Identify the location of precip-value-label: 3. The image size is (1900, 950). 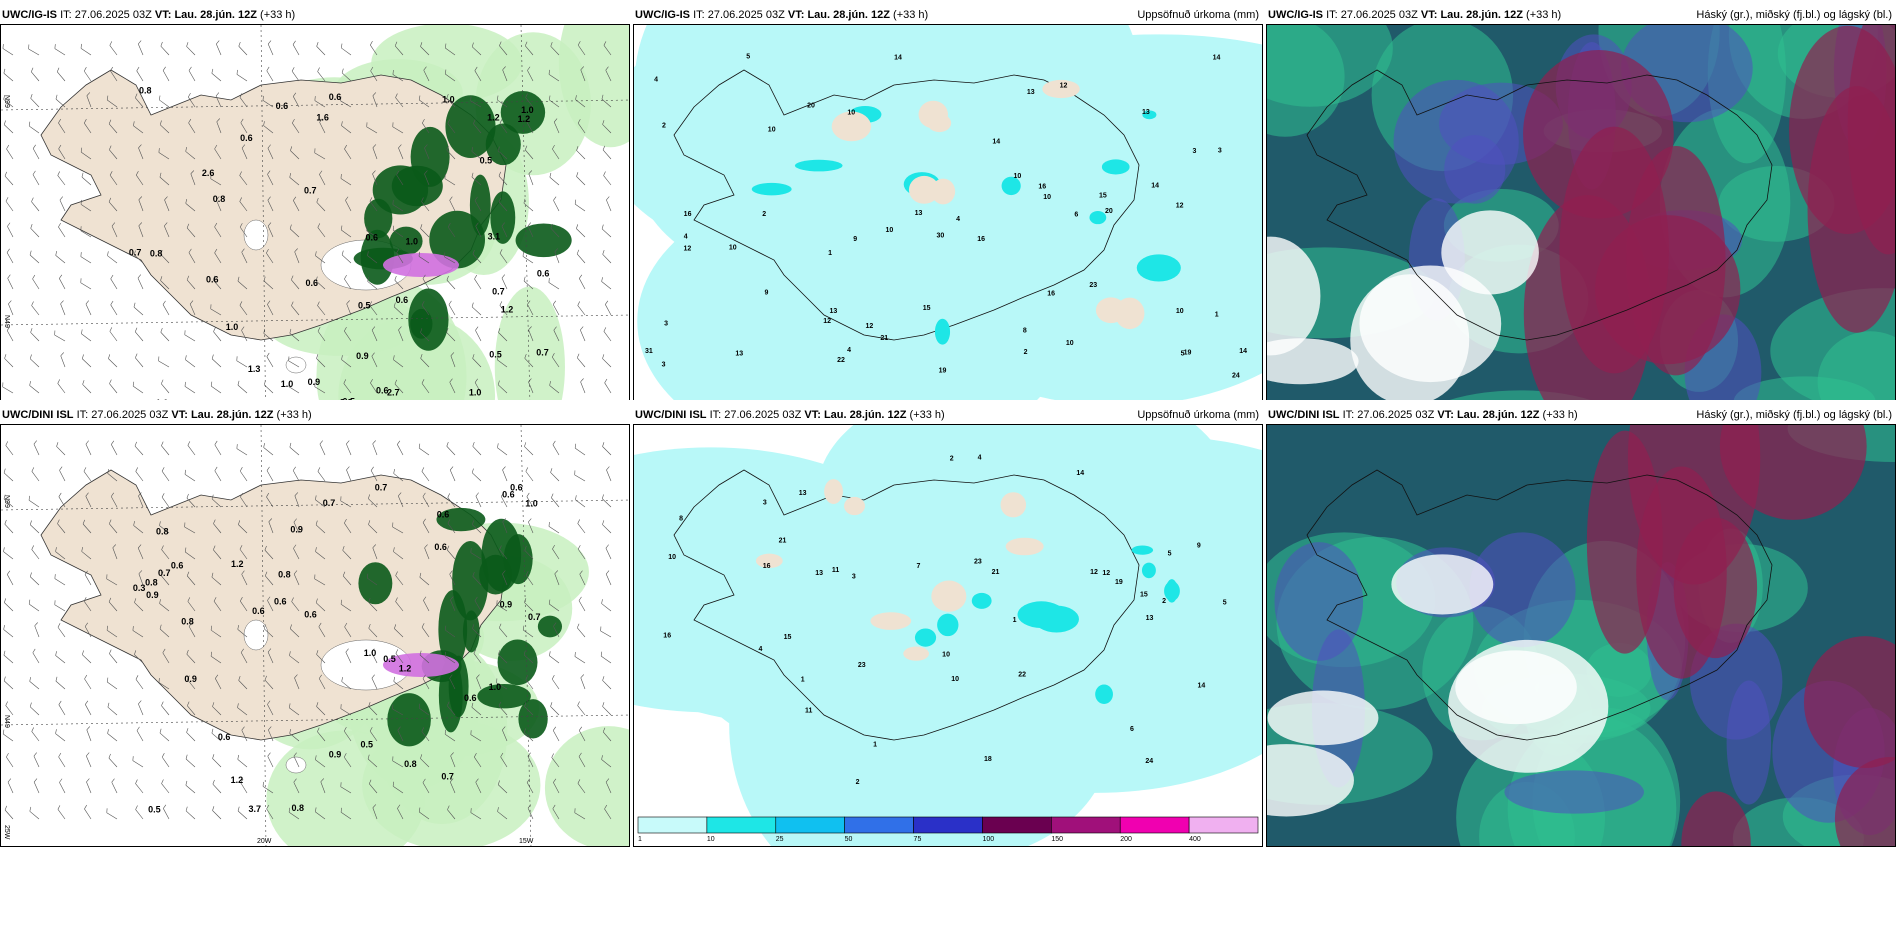
(666, 324).